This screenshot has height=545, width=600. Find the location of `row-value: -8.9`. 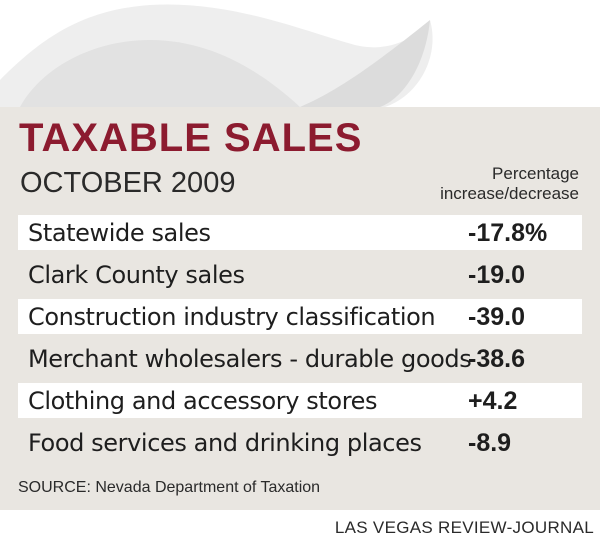

row-value: -8.9 is located at coordinates (490, 443).